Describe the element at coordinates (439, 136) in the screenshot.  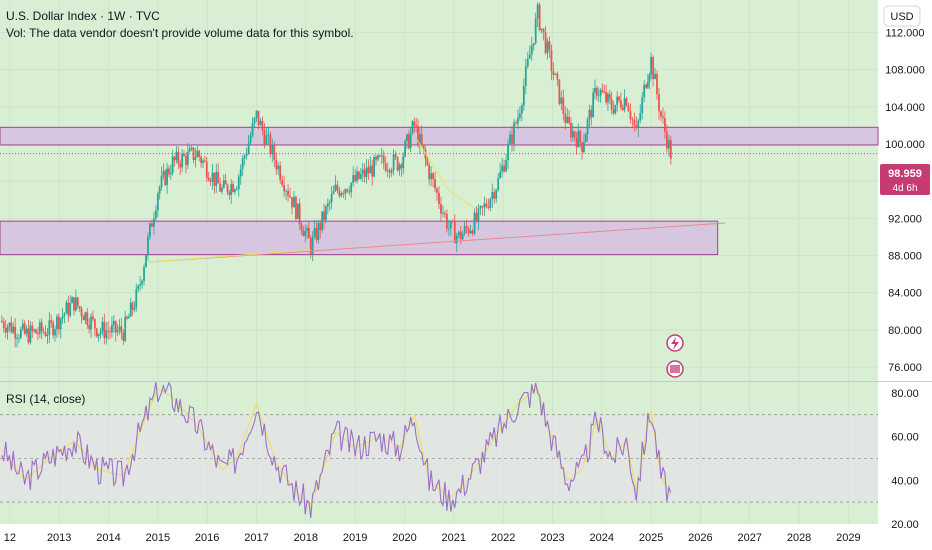
I see `resistance-zone` at that location.